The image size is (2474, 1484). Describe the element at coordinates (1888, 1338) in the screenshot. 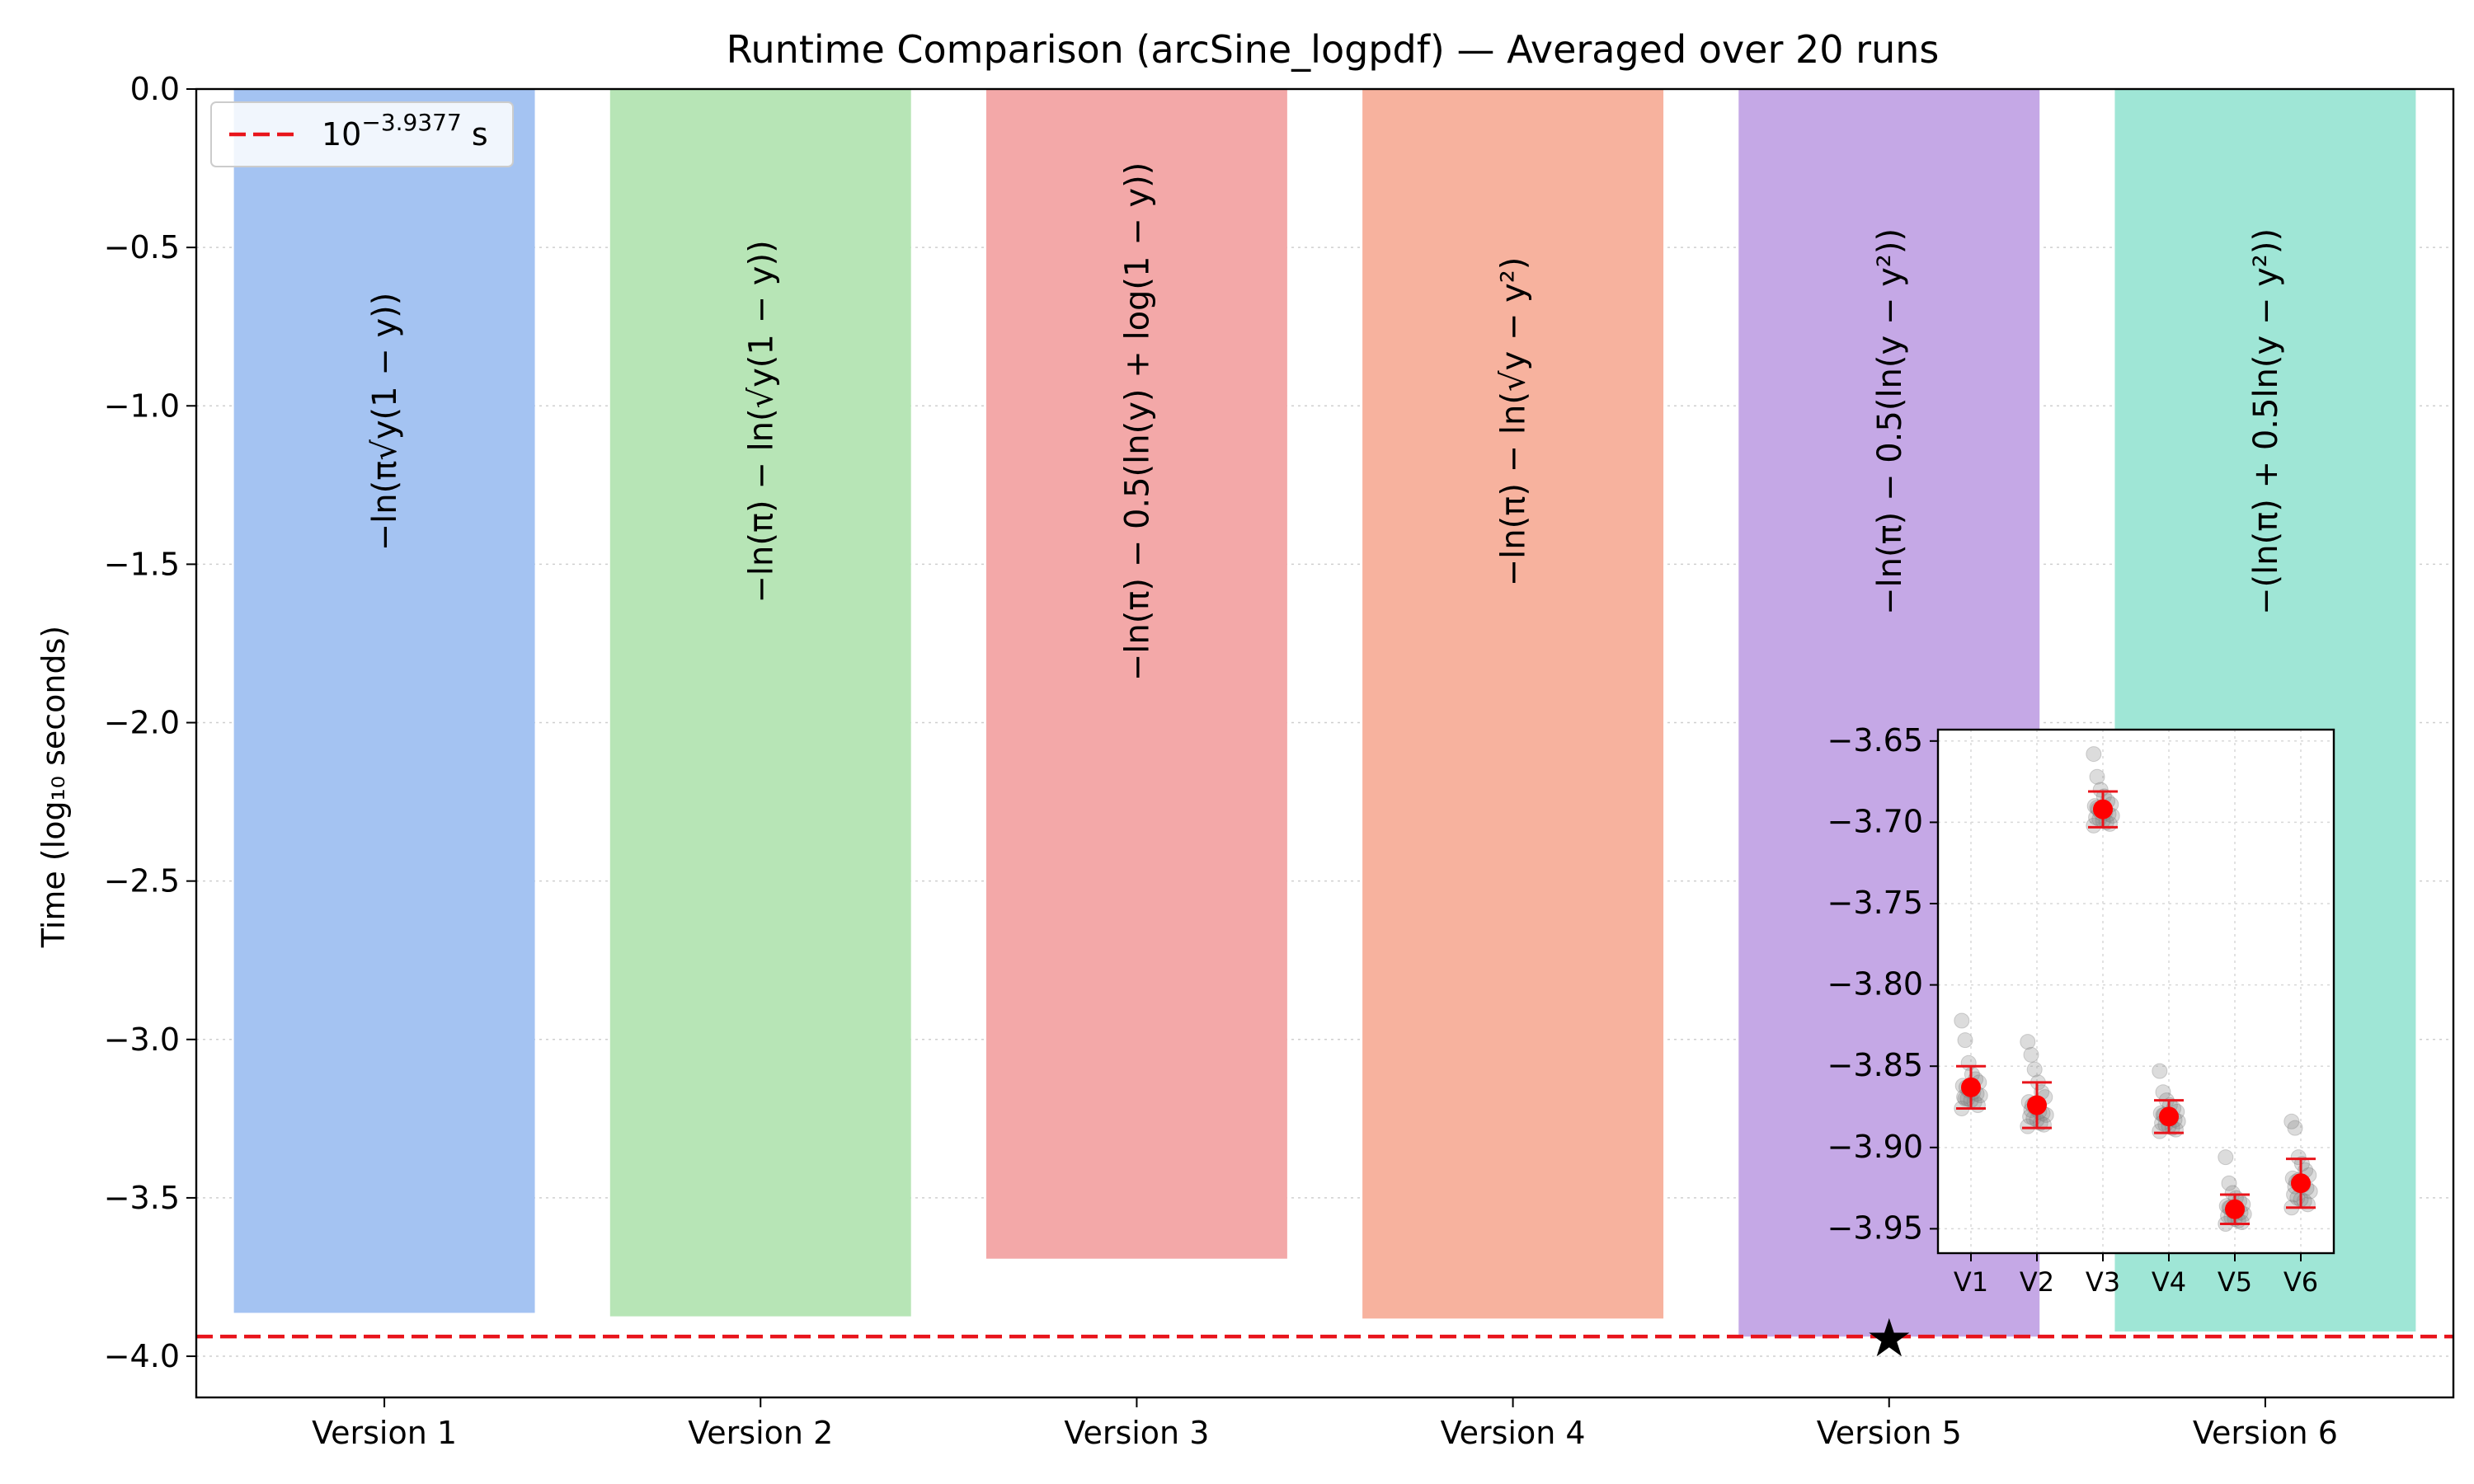

I see `best-marker-star: ★` at that location.